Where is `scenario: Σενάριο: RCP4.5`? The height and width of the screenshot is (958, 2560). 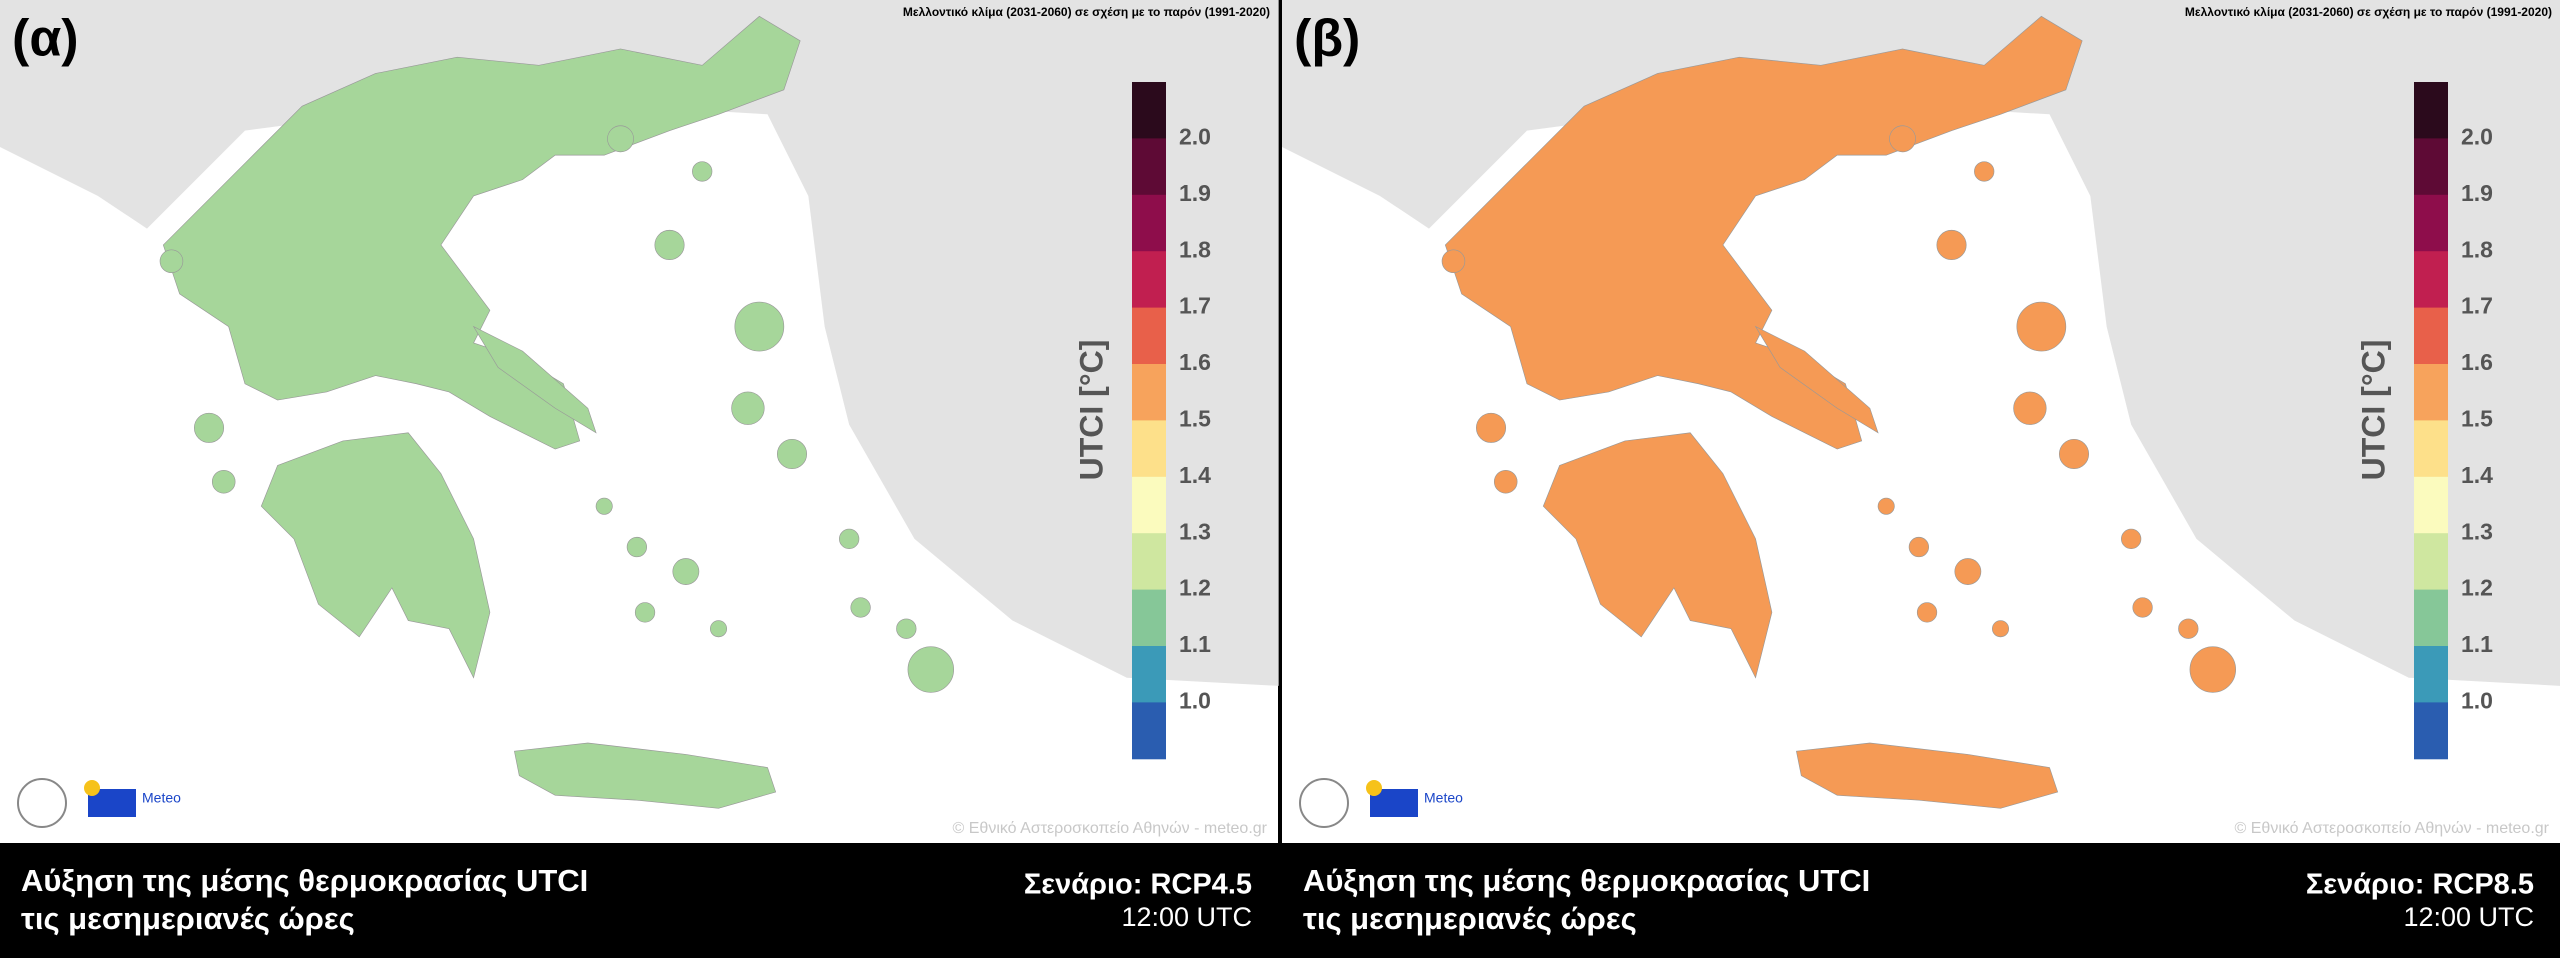 scenario: Σενάριο: RCP4.5 is located at coordinates (1138, 885).